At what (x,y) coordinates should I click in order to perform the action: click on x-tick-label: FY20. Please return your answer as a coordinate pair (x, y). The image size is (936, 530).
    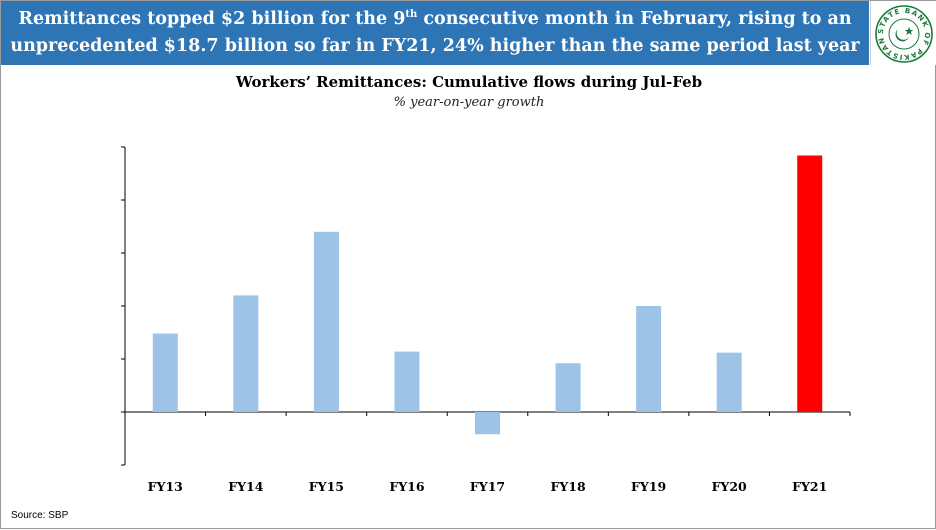
    Looking at the image, I should click on (729, 486).